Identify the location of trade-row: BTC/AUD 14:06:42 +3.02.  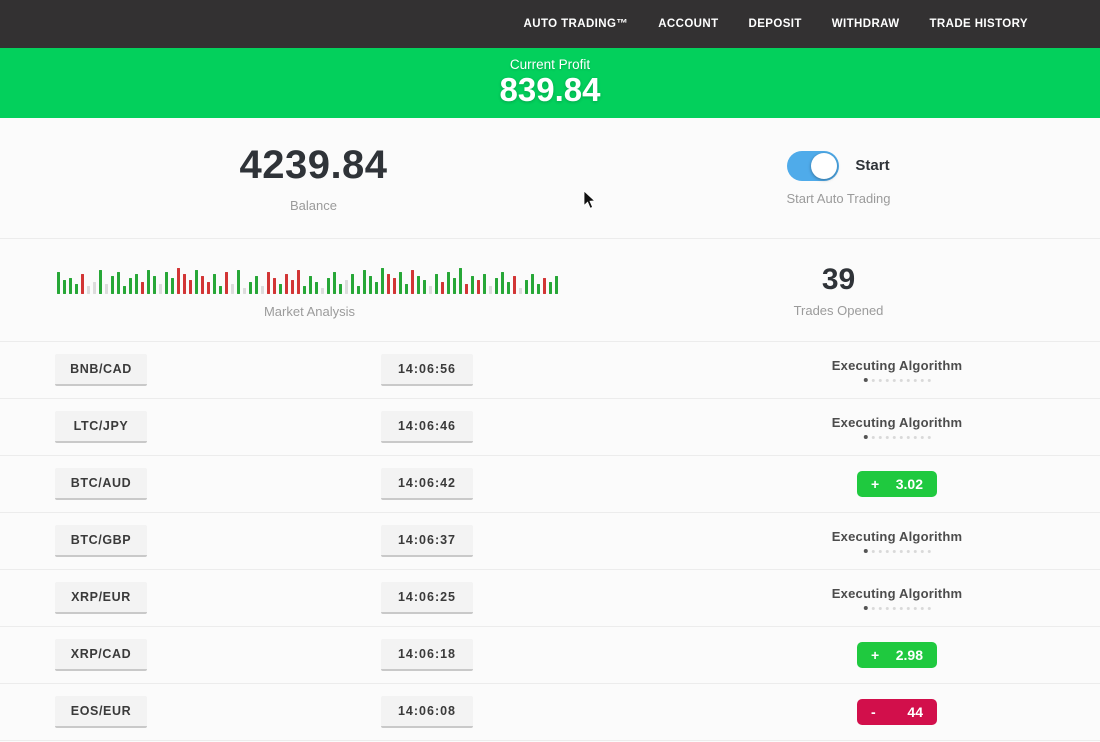
(550, 484).